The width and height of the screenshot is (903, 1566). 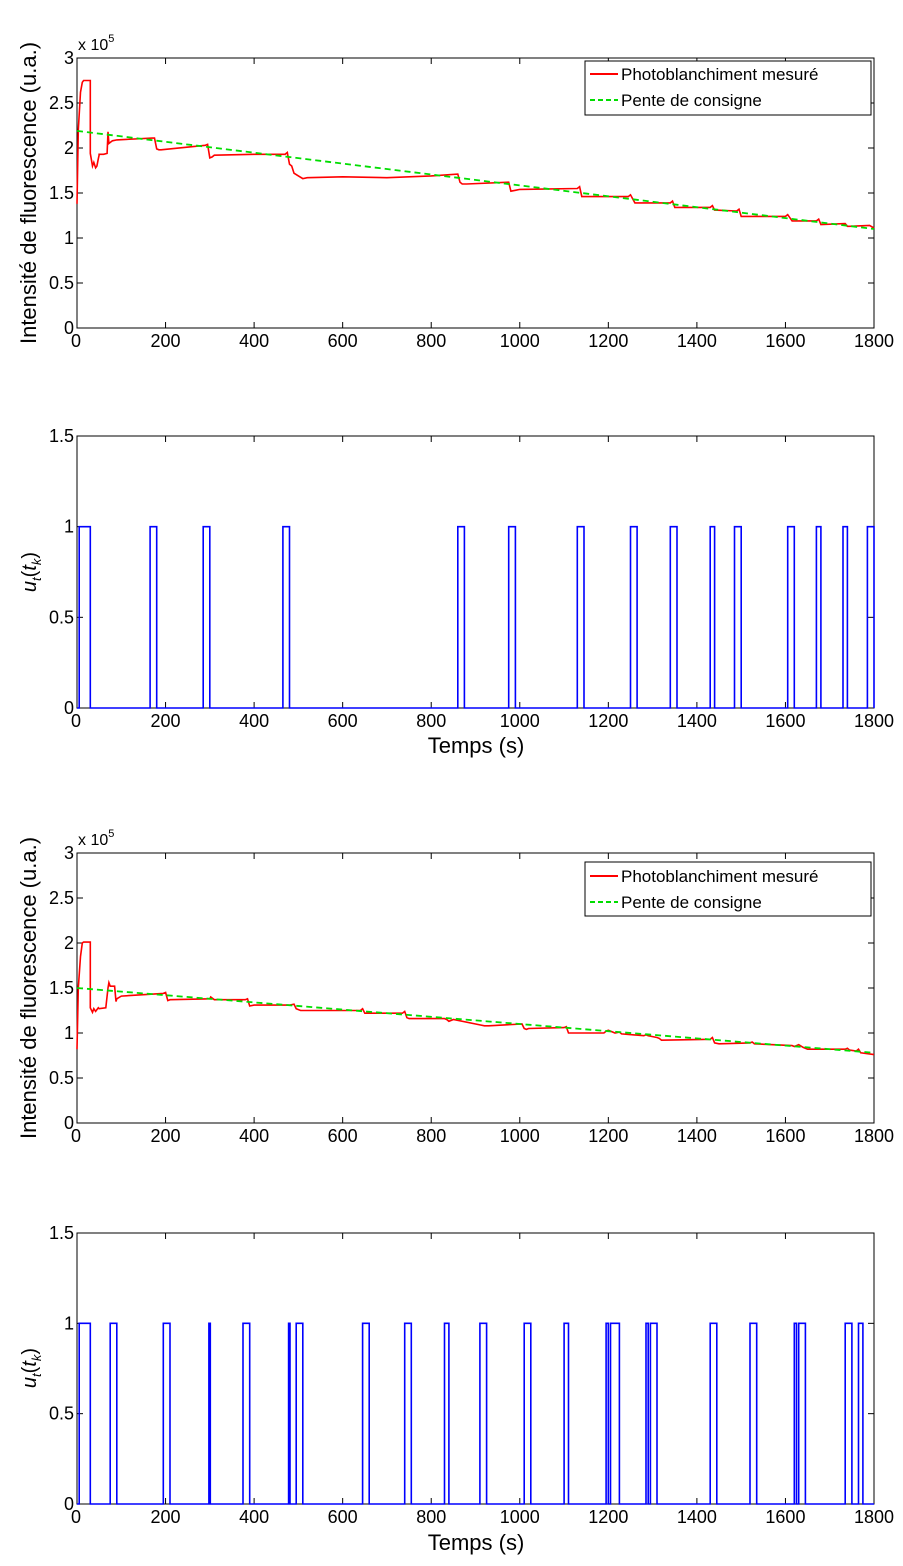 I want to click on panel-4-xlabel: Temps (s), so click(x=476, y=1542).